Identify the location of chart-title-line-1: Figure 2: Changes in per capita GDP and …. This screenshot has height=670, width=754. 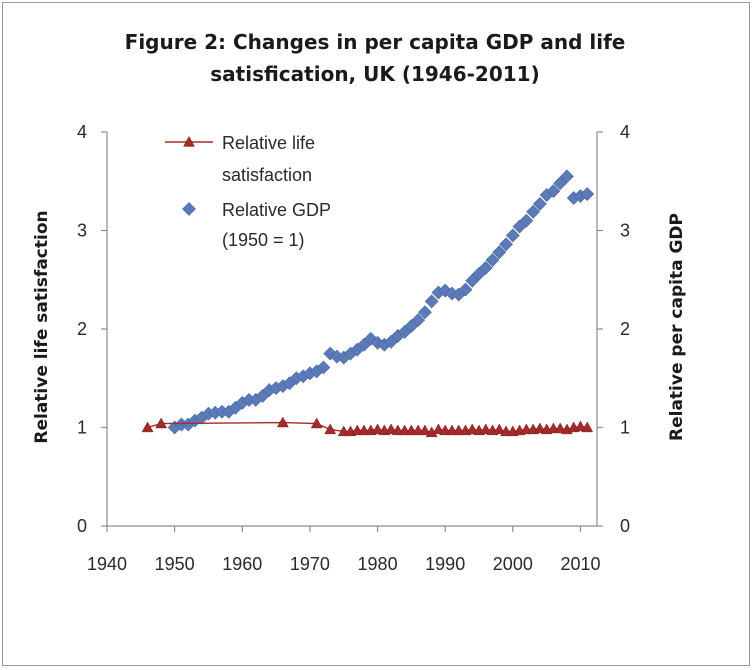
(375, 42).